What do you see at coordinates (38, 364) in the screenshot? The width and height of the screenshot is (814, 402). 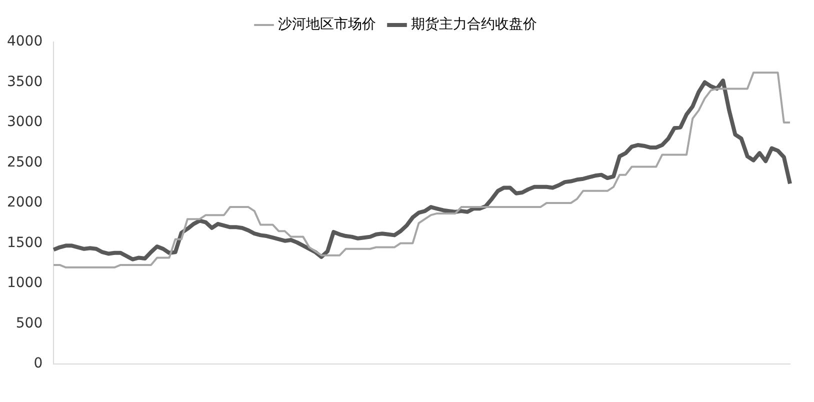 I see `y-tick-label: 0` at bounding box center [38, 364].